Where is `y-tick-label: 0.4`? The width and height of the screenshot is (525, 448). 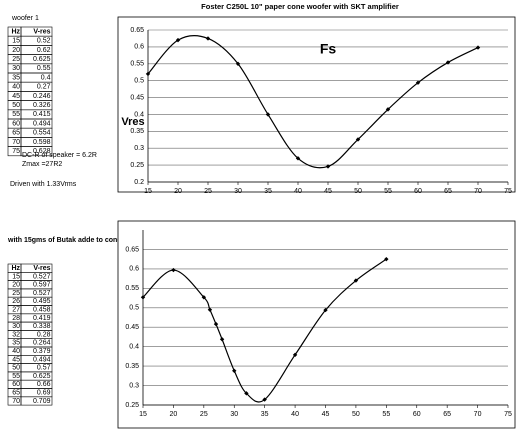 y-tick-label: 0.4 is located at coordinates (134, 347).